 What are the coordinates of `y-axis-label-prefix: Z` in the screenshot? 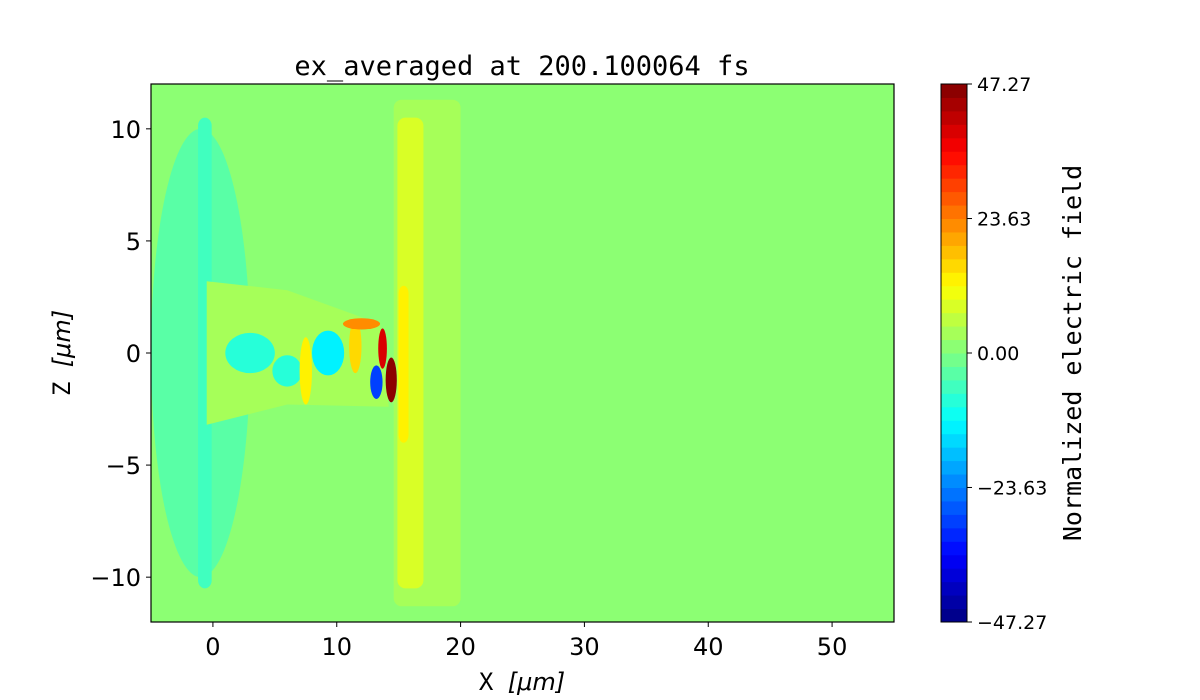 It's located at (62, 381).